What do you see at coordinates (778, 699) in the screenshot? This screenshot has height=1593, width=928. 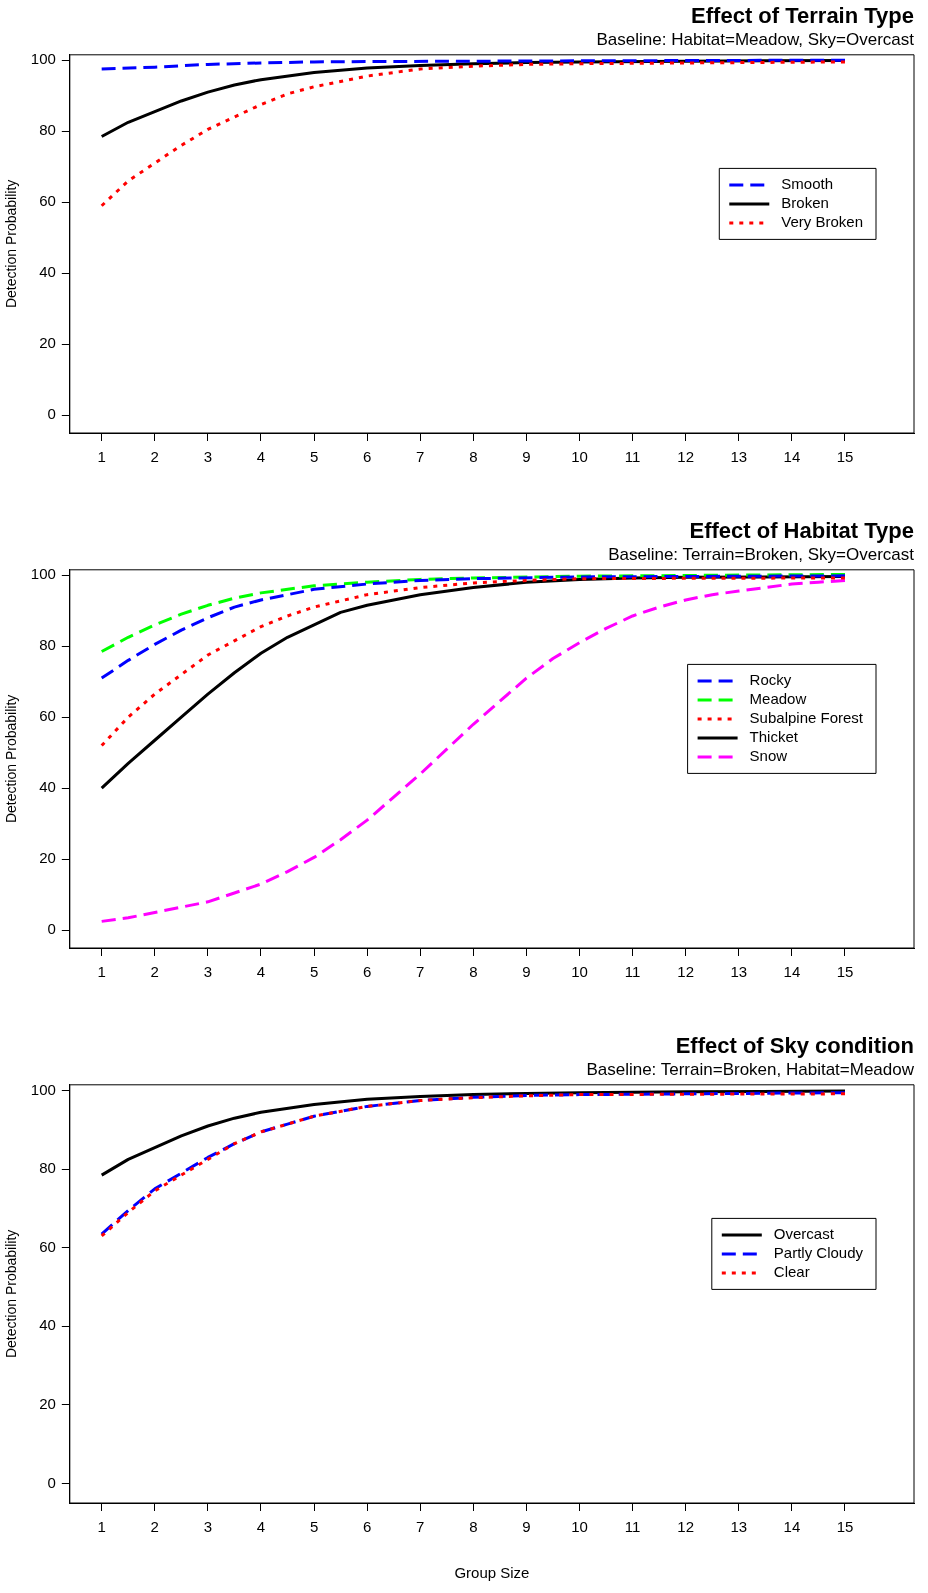 I see `legend-label: Meadow` at bounding box center [778, 699].